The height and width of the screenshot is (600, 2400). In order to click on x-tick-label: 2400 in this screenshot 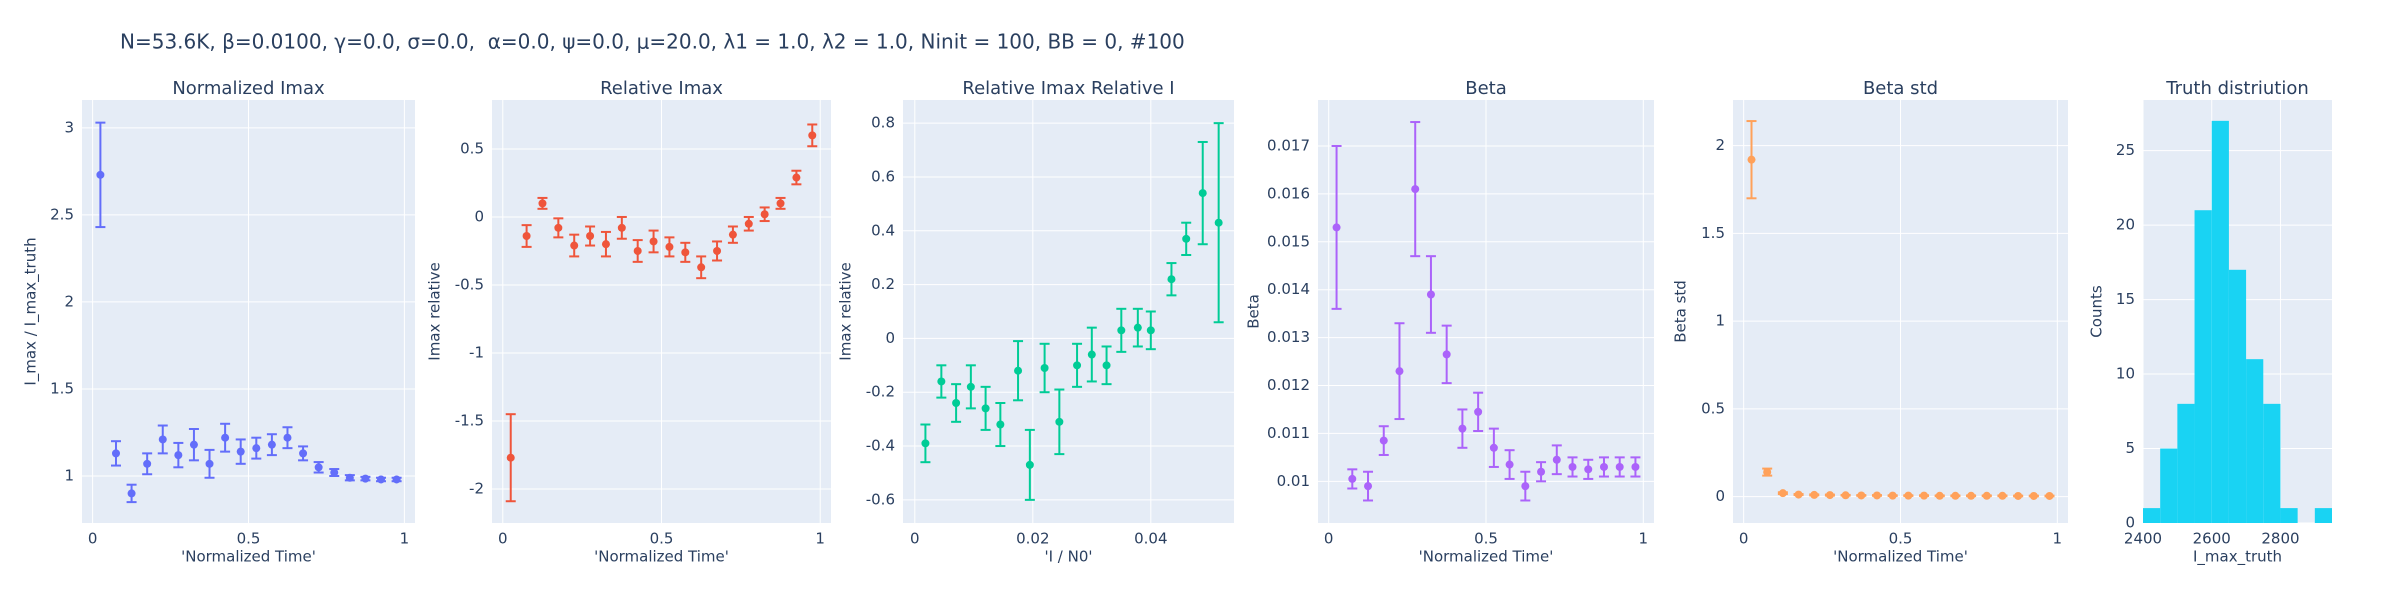, I will do `click(2143, 539)`.